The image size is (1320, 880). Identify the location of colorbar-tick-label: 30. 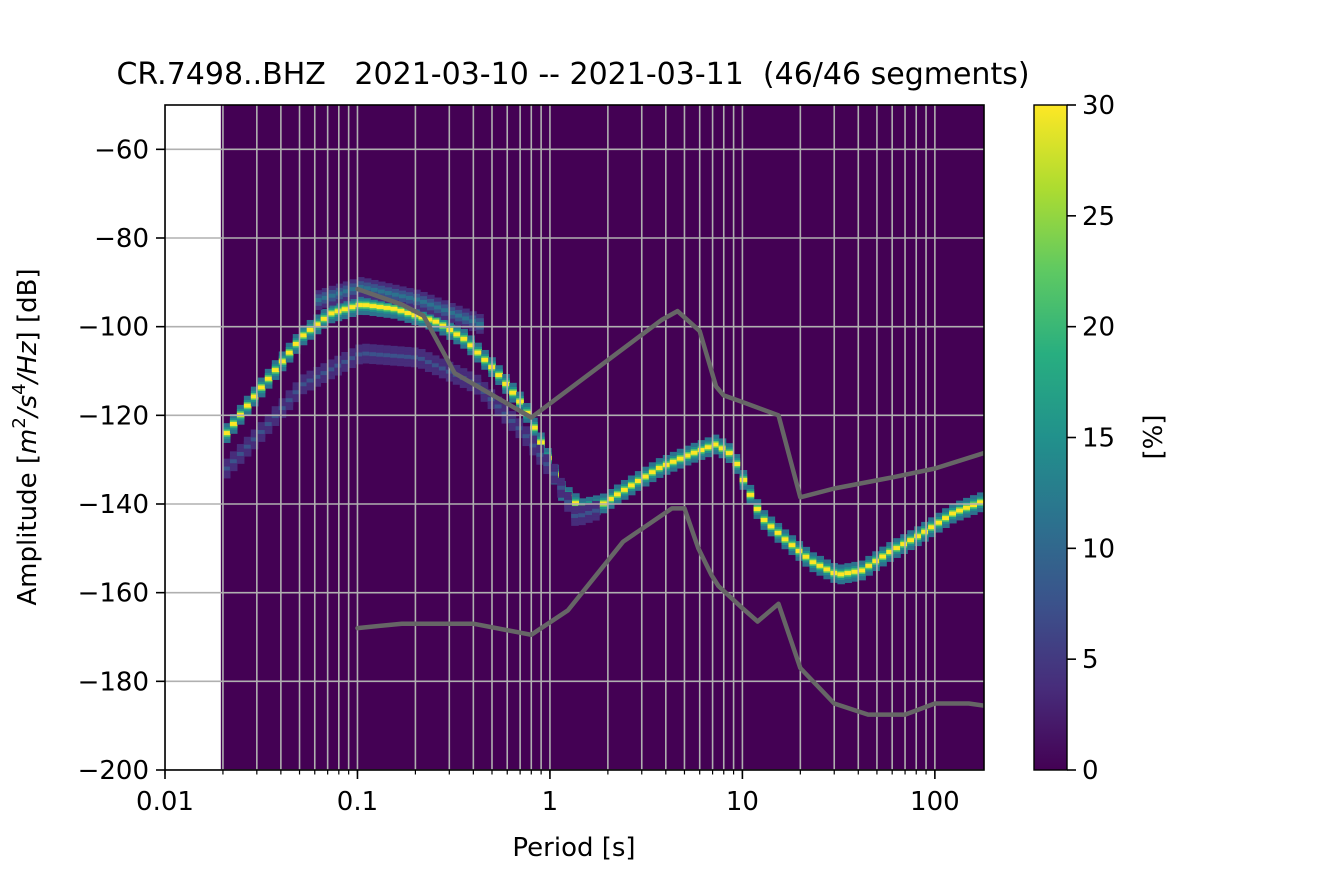
(1098, 106).